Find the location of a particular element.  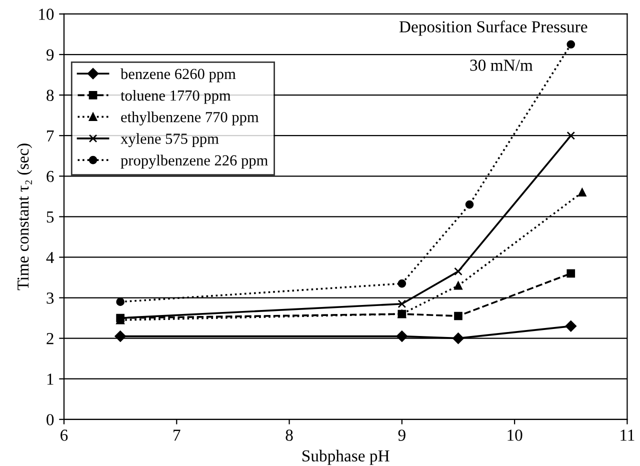

y-tick-label: 9 is located at coordinates (50, 54).